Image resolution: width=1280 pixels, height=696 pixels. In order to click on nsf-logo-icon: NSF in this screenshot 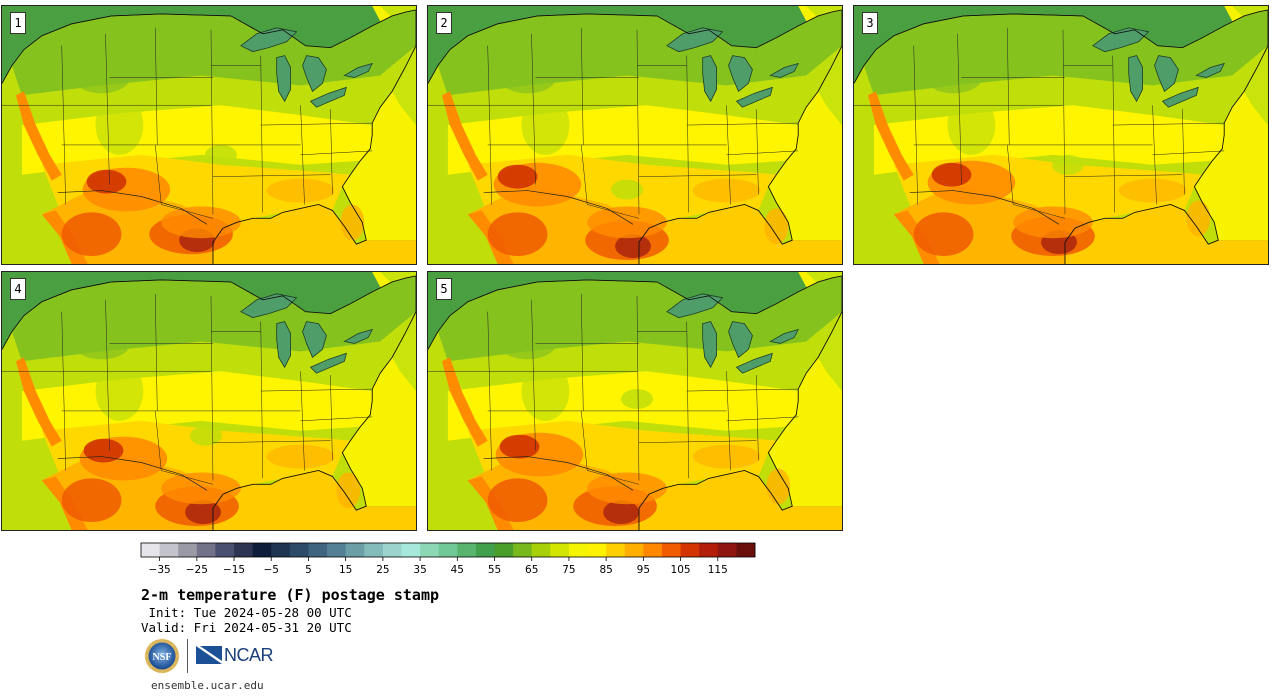, I will do `click(162, 656)`.